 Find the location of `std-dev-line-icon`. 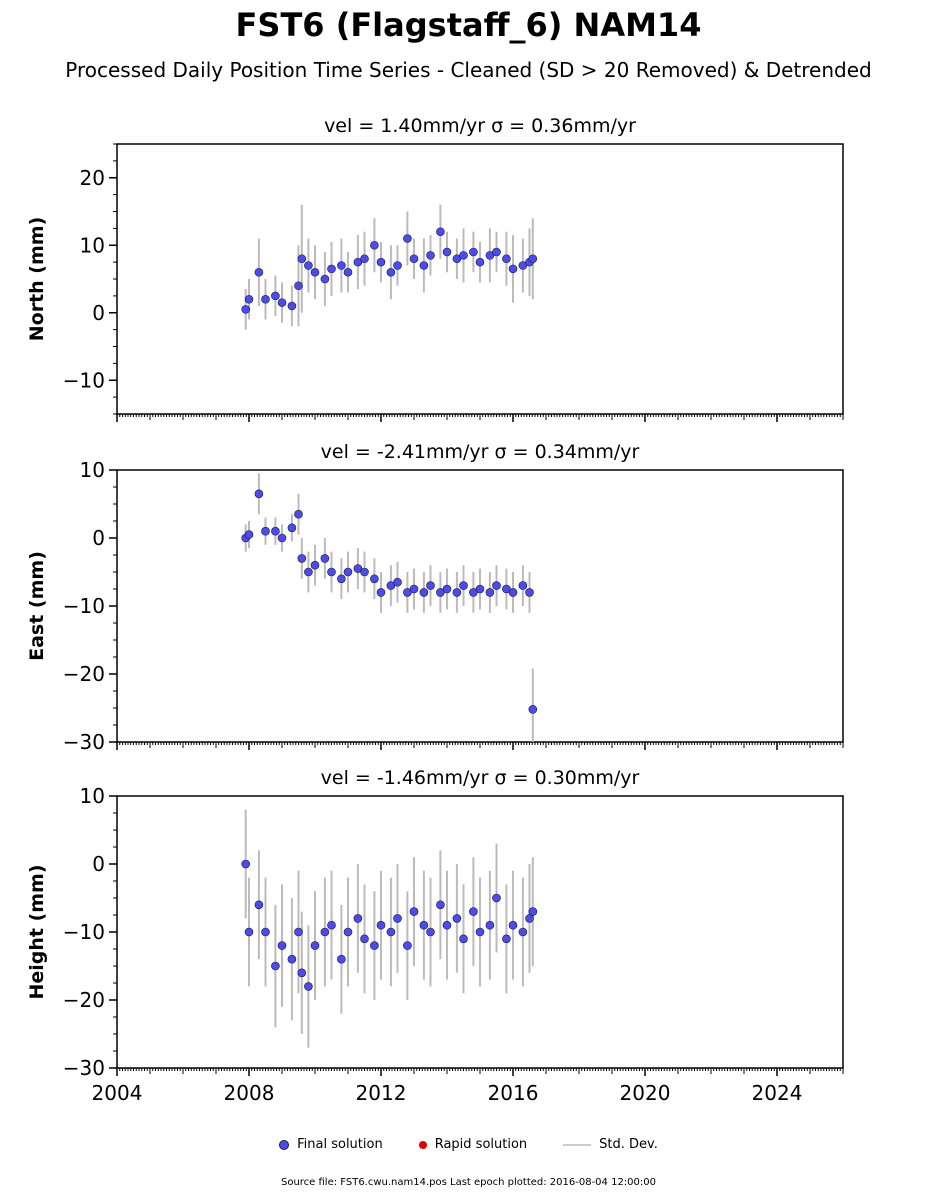

std-dev-line-icon is located at coordinates (577, 1144).